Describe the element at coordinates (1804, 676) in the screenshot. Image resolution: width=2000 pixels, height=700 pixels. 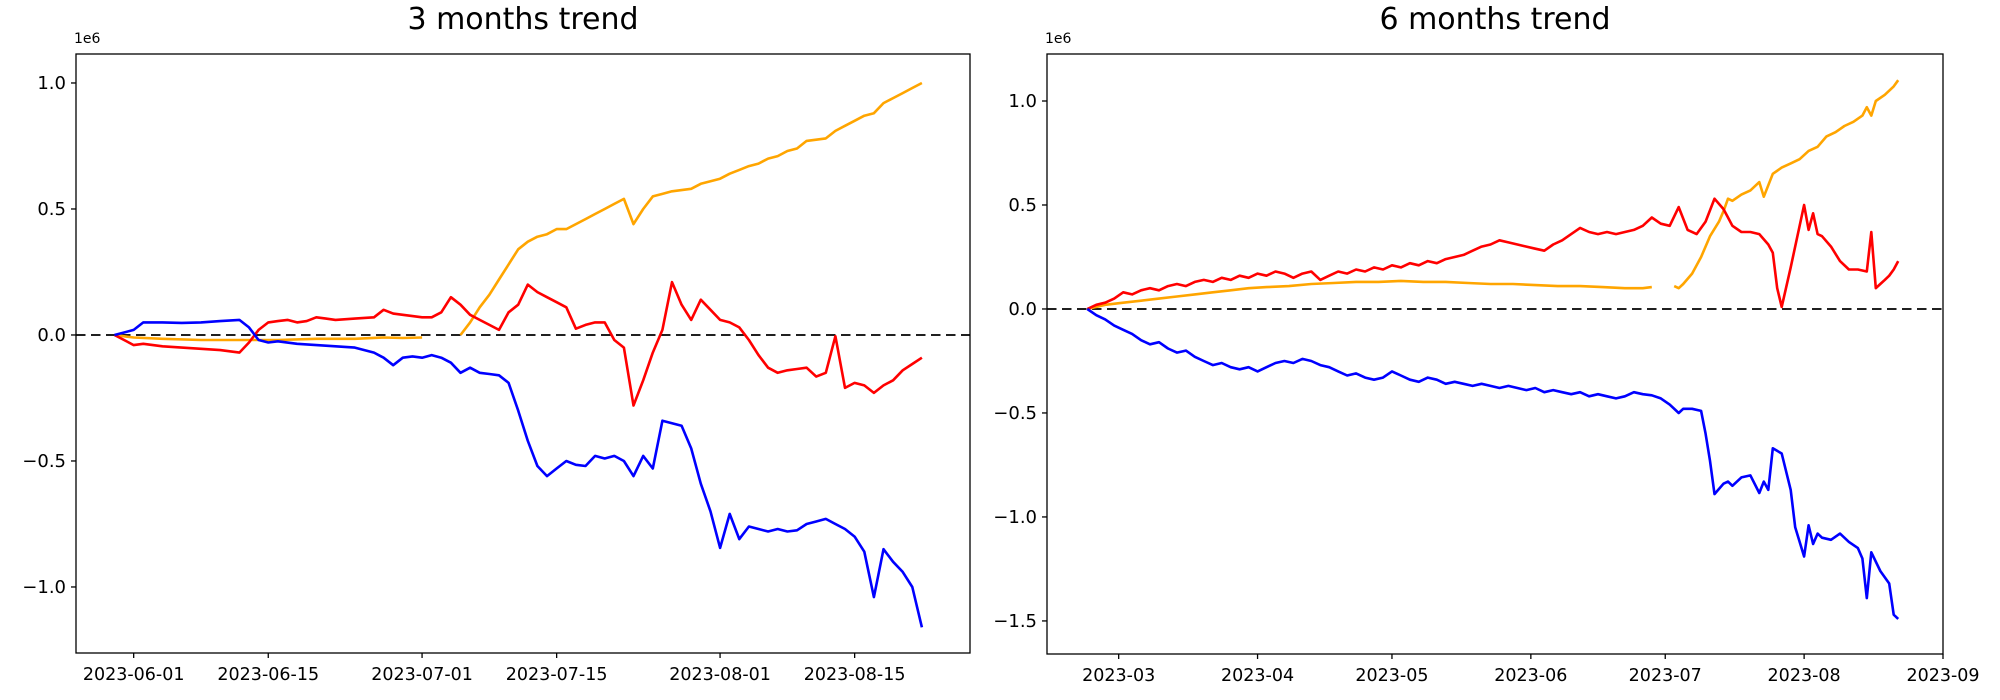
I see `x-tick-label: 2023-08` at that location.